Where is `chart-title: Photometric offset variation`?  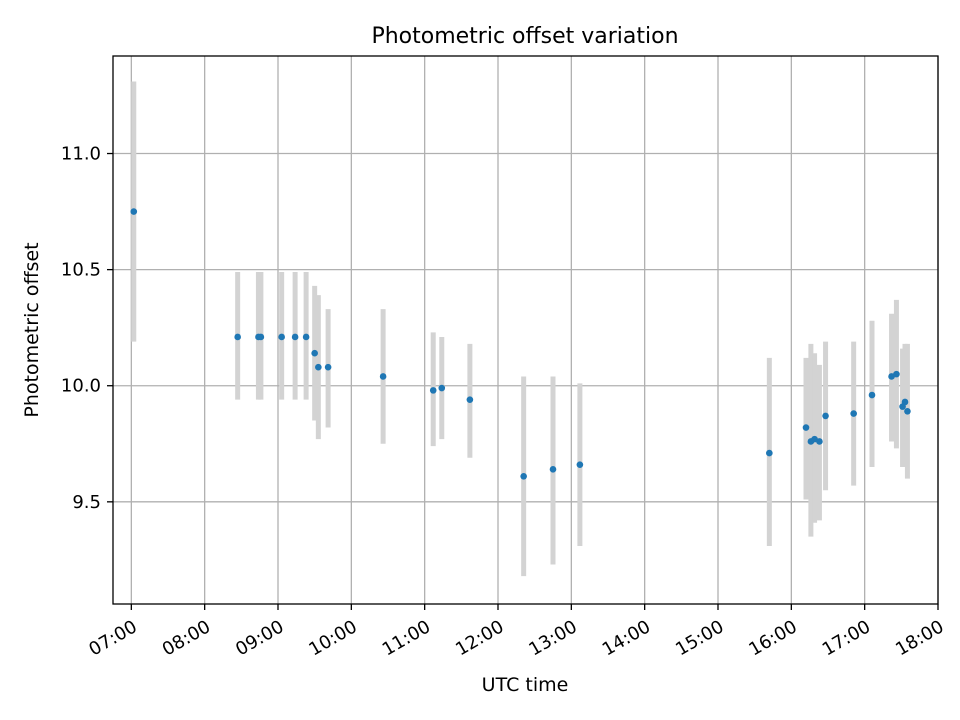 chart-title: Photometric offset variation is located at coordinates (524, 36).